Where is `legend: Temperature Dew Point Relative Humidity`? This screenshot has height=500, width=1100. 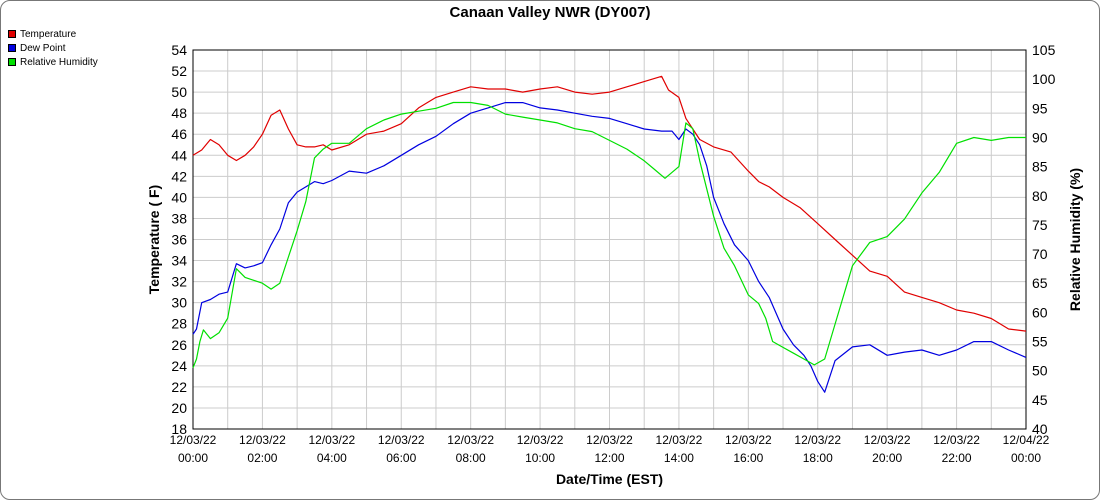 legend: Temperature Dew Point Relative Humidity is located at coordinates (53, 48).